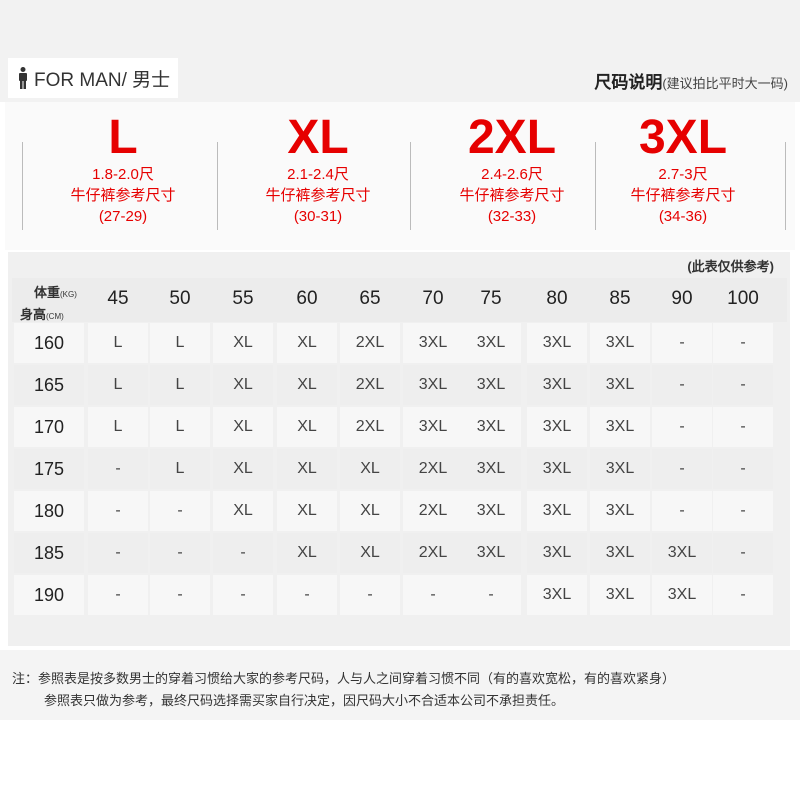  Describe the element at coordinates (243, 298) in the screenshot. I see `weight-header: 55` at that location.